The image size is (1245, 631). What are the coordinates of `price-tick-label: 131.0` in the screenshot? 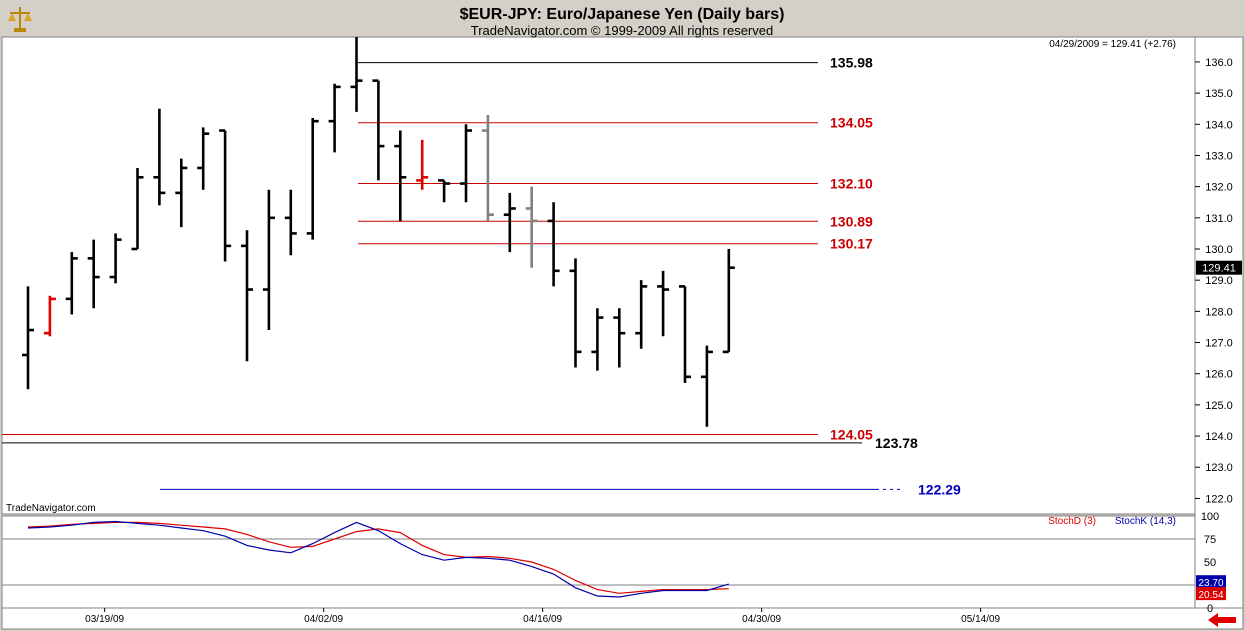 It's located at (1219, 219).